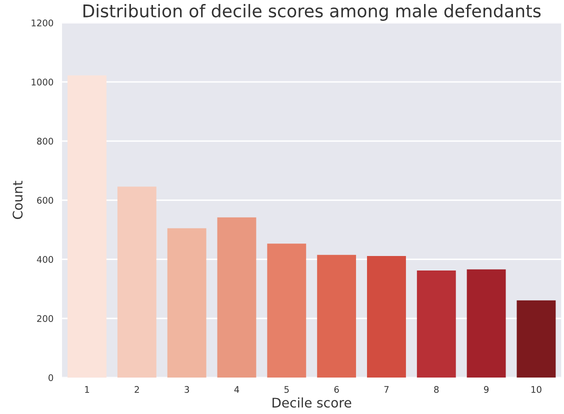 The image size is (564, 414). What do you see at coordinates (312, 402) in the screenshot?
I see `x-axis-title: Decile score` at bounding box center [312, 402].